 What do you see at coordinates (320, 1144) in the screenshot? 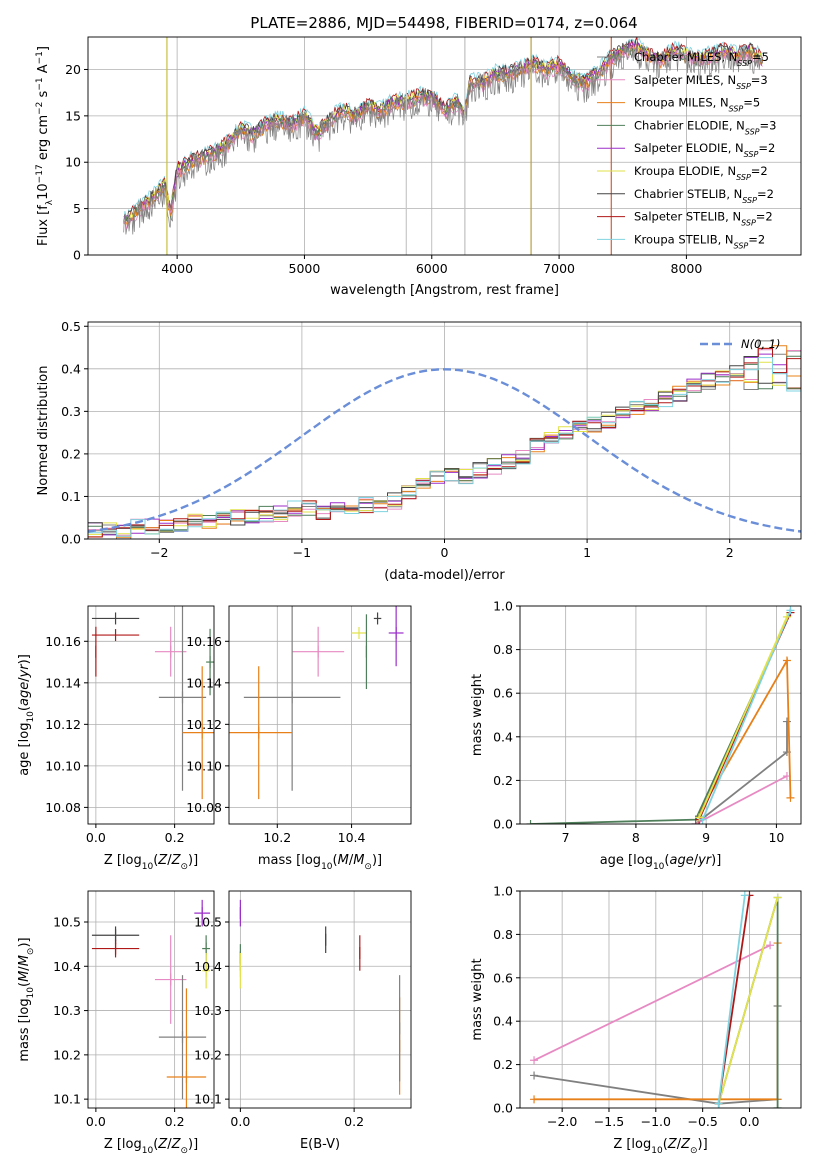
I see `undefined: E(B-V)` at bounding box center [320, 1144].